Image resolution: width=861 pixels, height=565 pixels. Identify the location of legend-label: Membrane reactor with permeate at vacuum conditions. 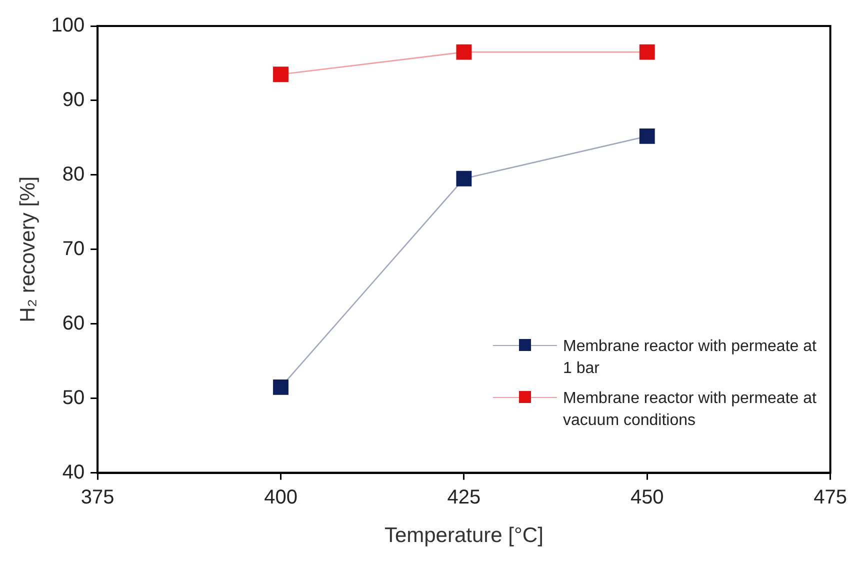
(690, 410).